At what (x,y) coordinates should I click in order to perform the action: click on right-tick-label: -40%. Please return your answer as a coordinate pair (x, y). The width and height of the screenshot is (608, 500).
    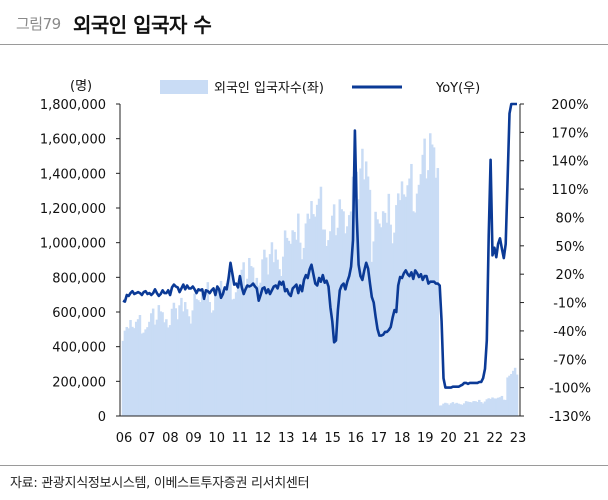
    Looking at the image, I should click on (570, 332).